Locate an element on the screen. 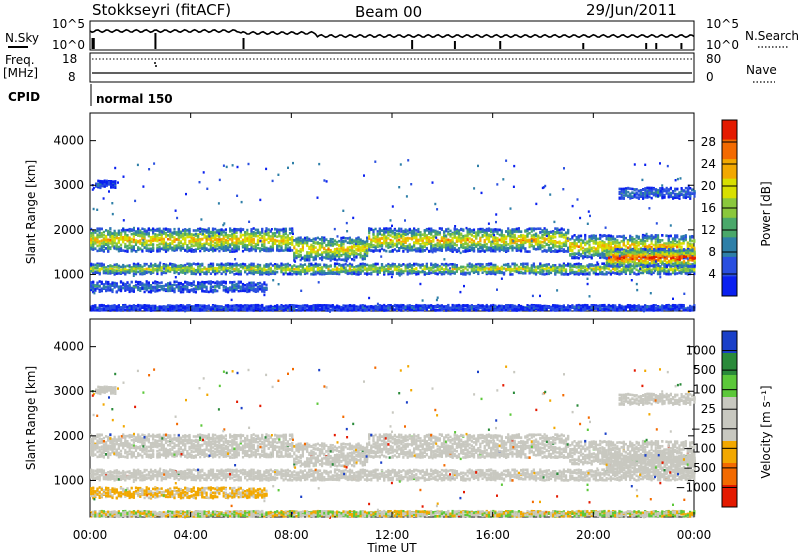 This screenshot has width=800, height=558. nave-label: Nave is located at coordinates (761, 70).